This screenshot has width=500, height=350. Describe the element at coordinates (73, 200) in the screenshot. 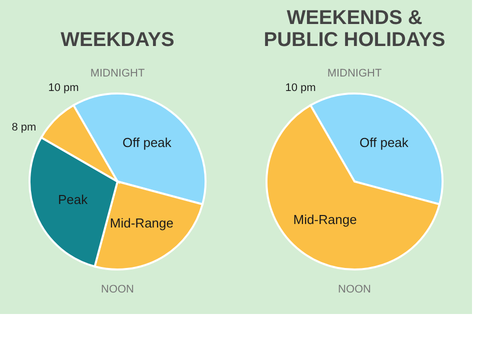

I see `slice-label: Peak` at that location.